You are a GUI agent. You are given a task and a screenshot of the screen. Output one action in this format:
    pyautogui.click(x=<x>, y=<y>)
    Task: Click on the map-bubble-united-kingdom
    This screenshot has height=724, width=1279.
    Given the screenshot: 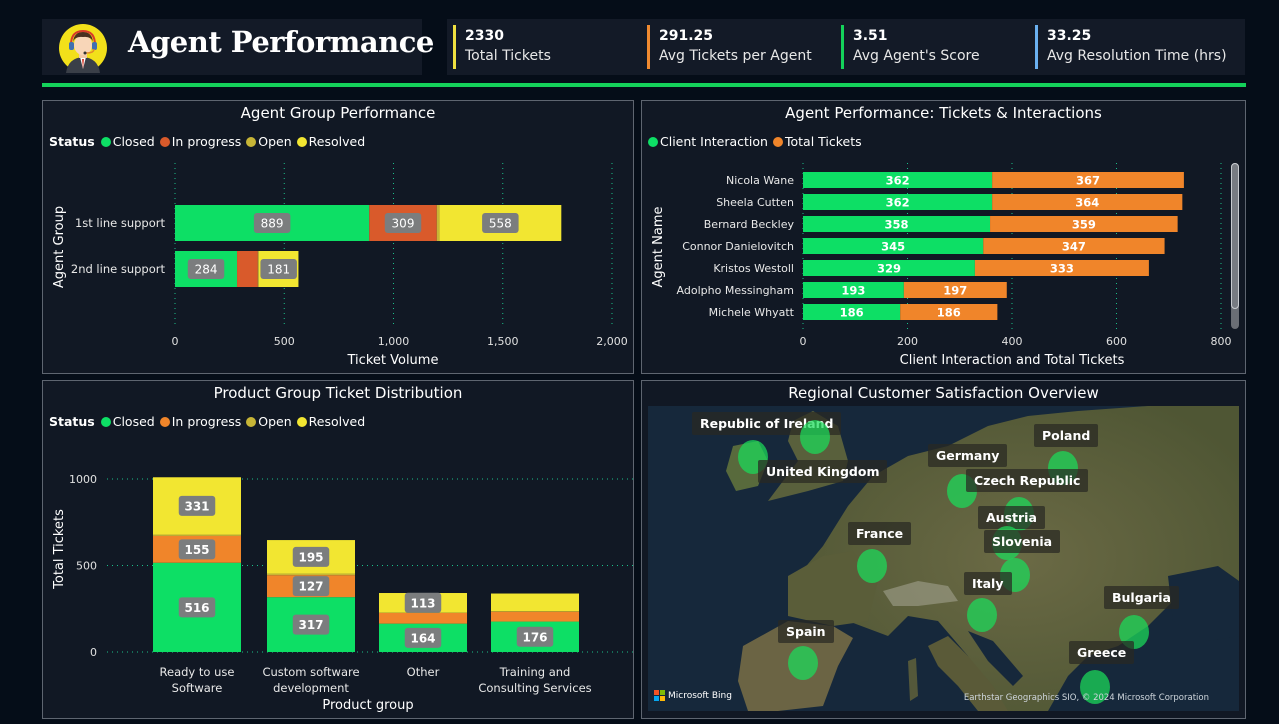 What is the action you would take?
    pyautogui.click(x=815, y=437)
    